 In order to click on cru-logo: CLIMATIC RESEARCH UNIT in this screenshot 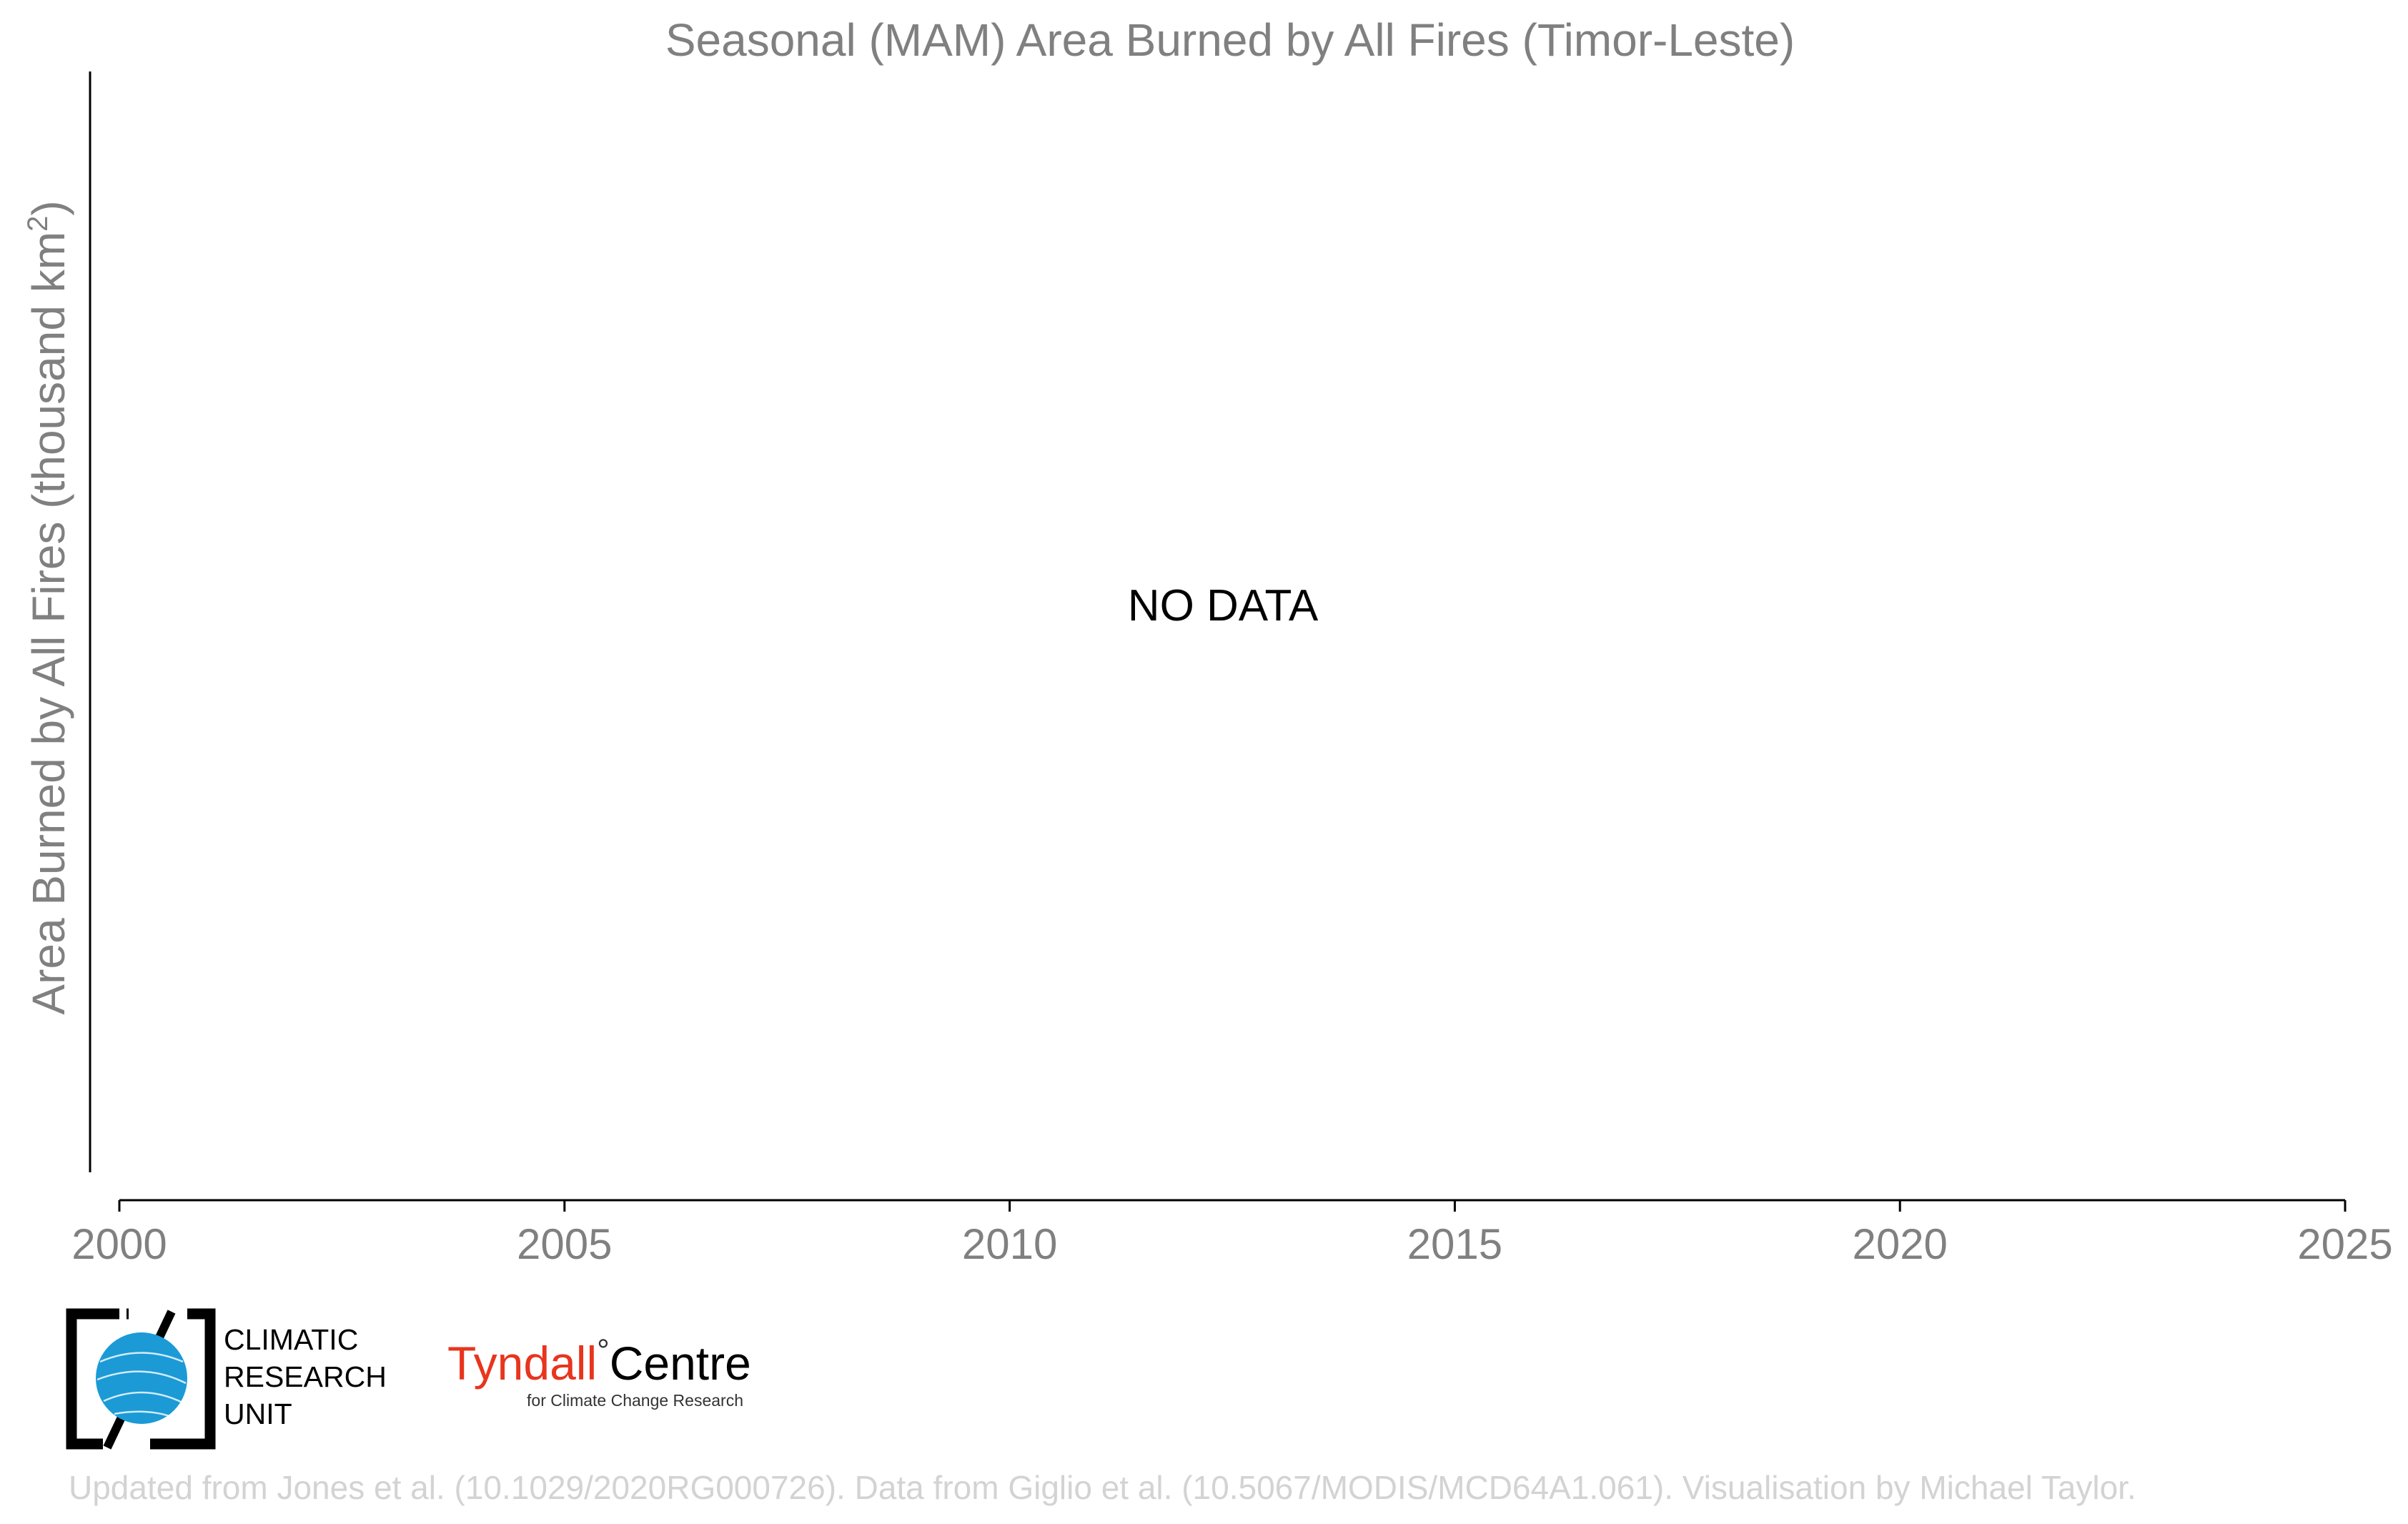, I will do `click(227, 1379)`.